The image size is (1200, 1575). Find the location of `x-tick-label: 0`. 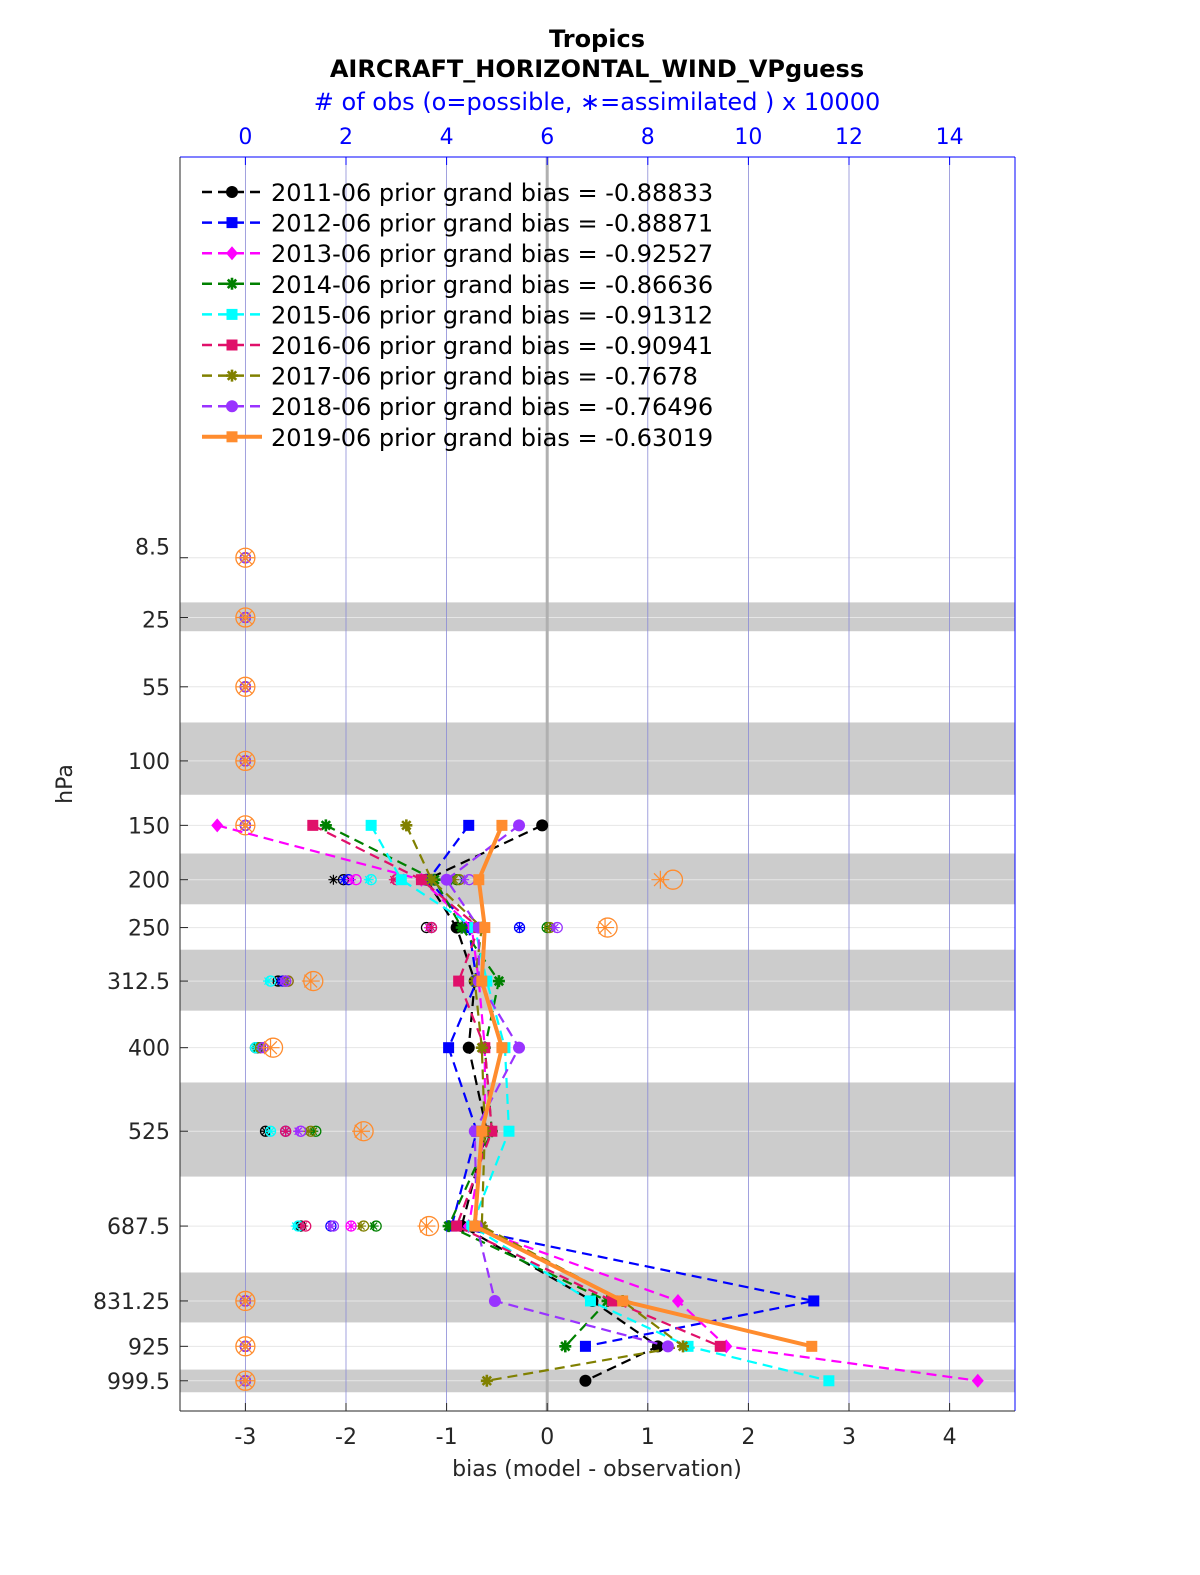

x-tick-label: 0 is located at coordinates (547, 1437).